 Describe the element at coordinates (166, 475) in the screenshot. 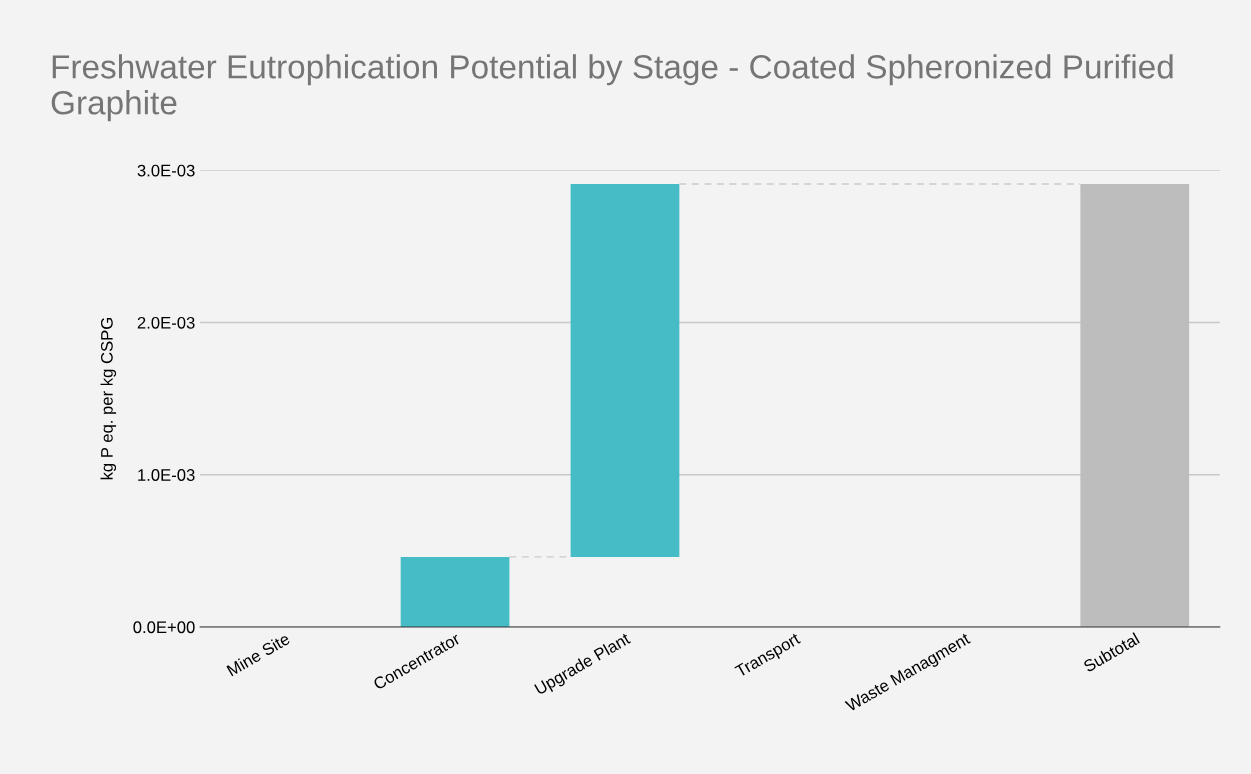

I see `y-tick-label: 1.0E-03` at that location.